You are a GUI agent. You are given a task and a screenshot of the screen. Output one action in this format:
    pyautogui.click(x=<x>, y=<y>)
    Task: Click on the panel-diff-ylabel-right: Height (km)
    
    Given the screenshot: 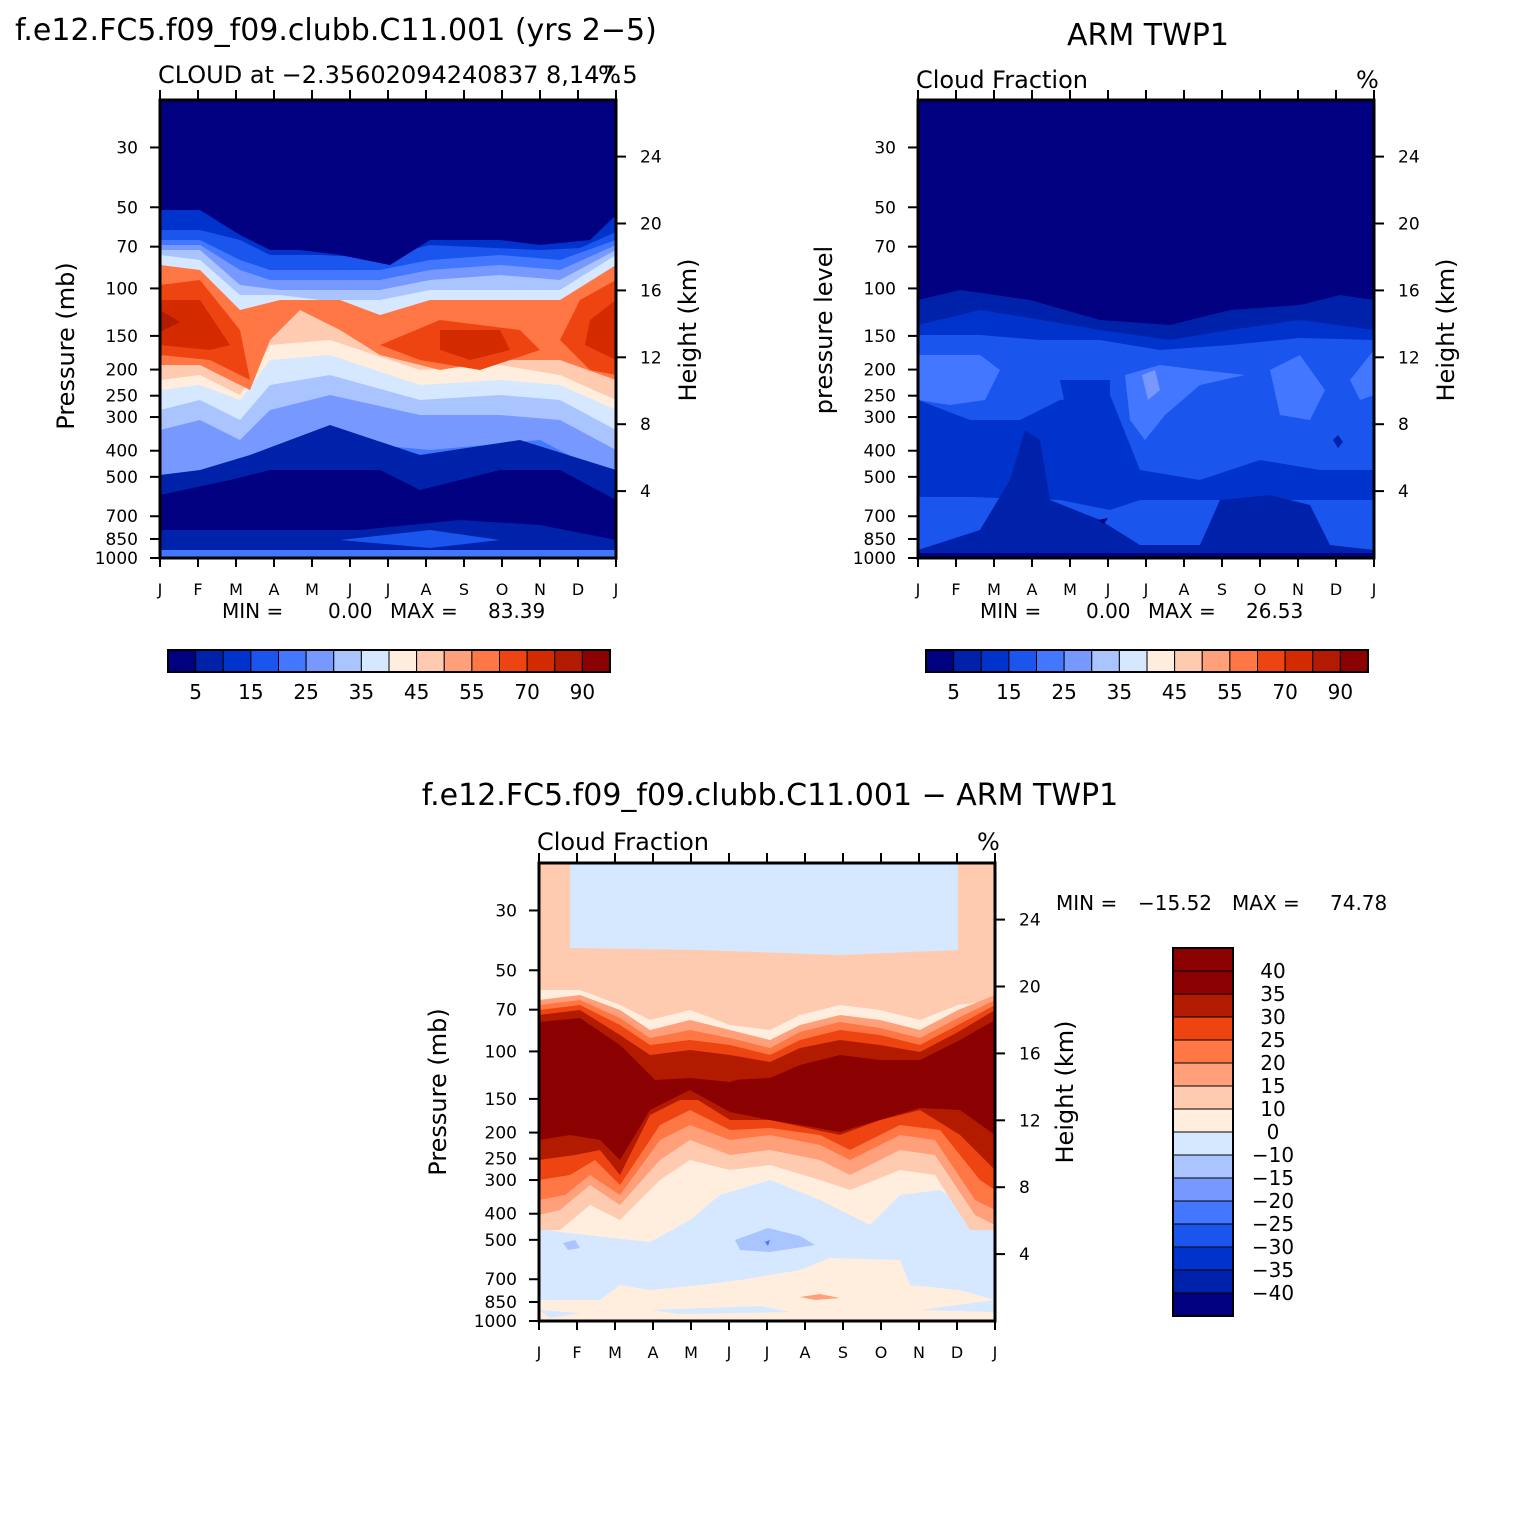 What is the action you would take?
    pyautogui.click(x=1065, y=1092)
    